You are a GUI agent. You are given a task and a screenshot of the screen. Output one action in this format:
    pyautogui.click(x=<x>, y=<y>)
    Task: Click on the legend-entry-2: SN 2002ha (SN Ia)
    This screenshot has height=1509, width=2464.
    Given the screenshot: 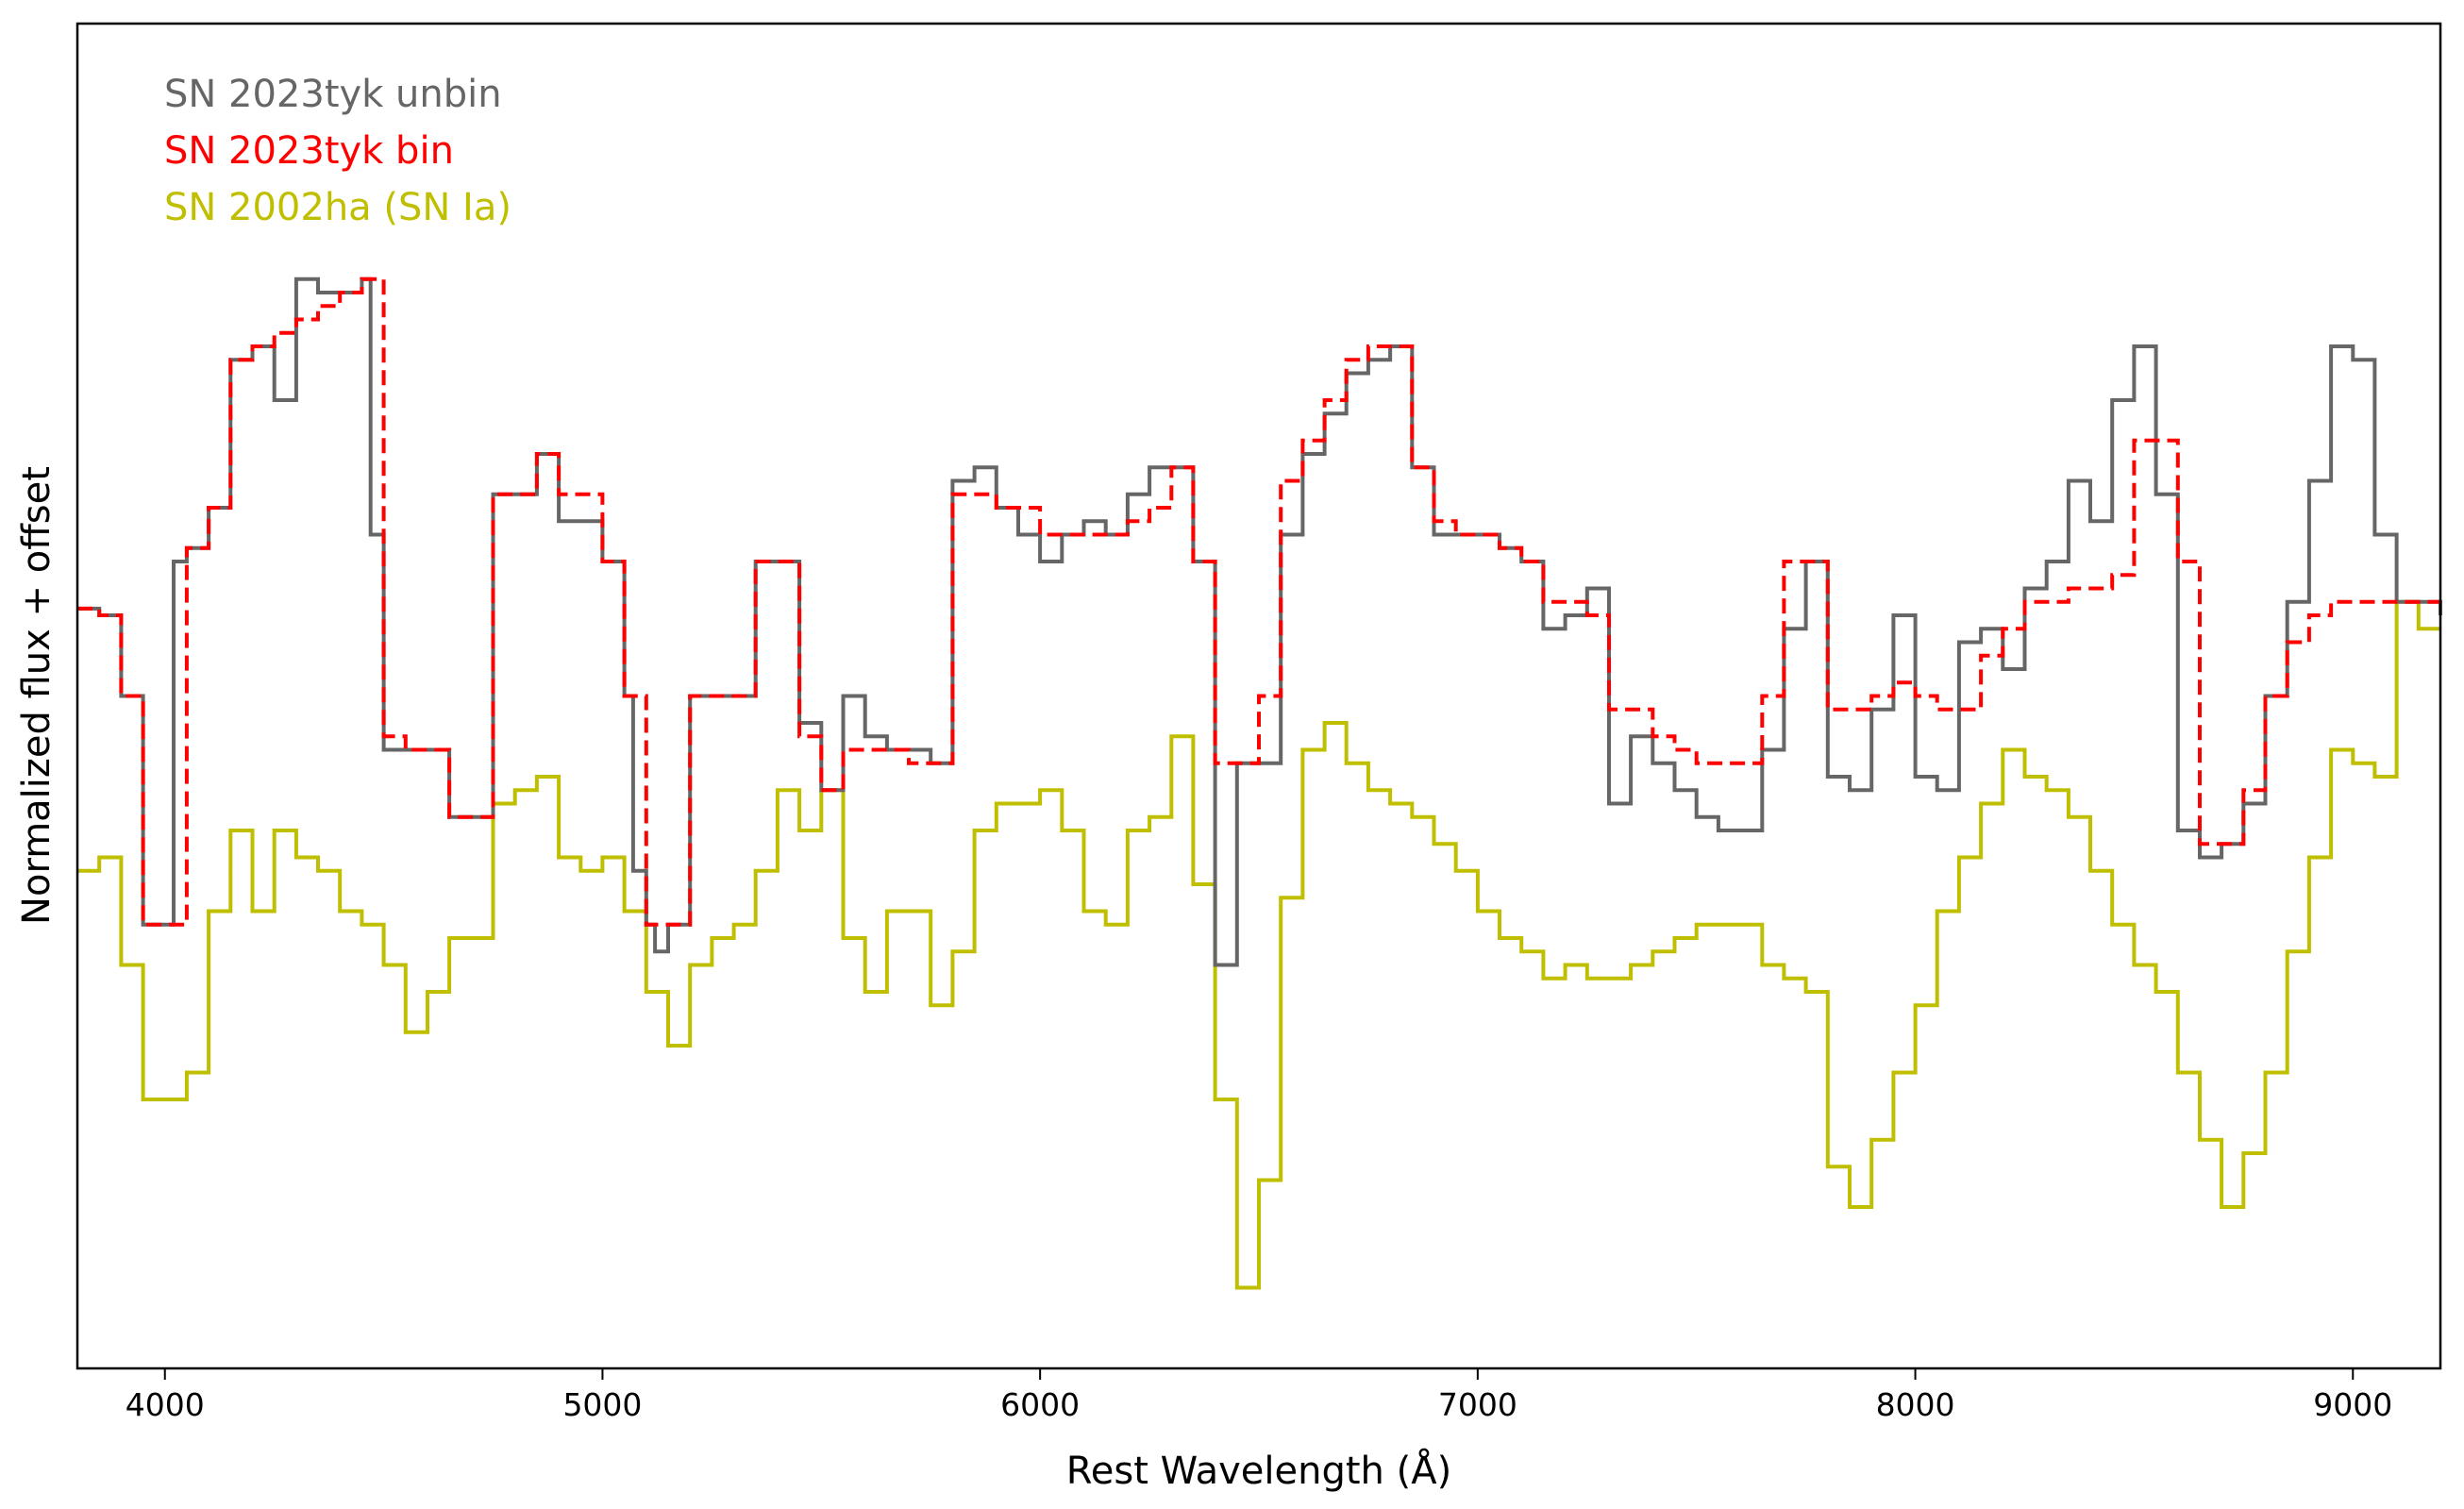 What is the action you would take?
    pyautogui.click(x=337, y=207)
    